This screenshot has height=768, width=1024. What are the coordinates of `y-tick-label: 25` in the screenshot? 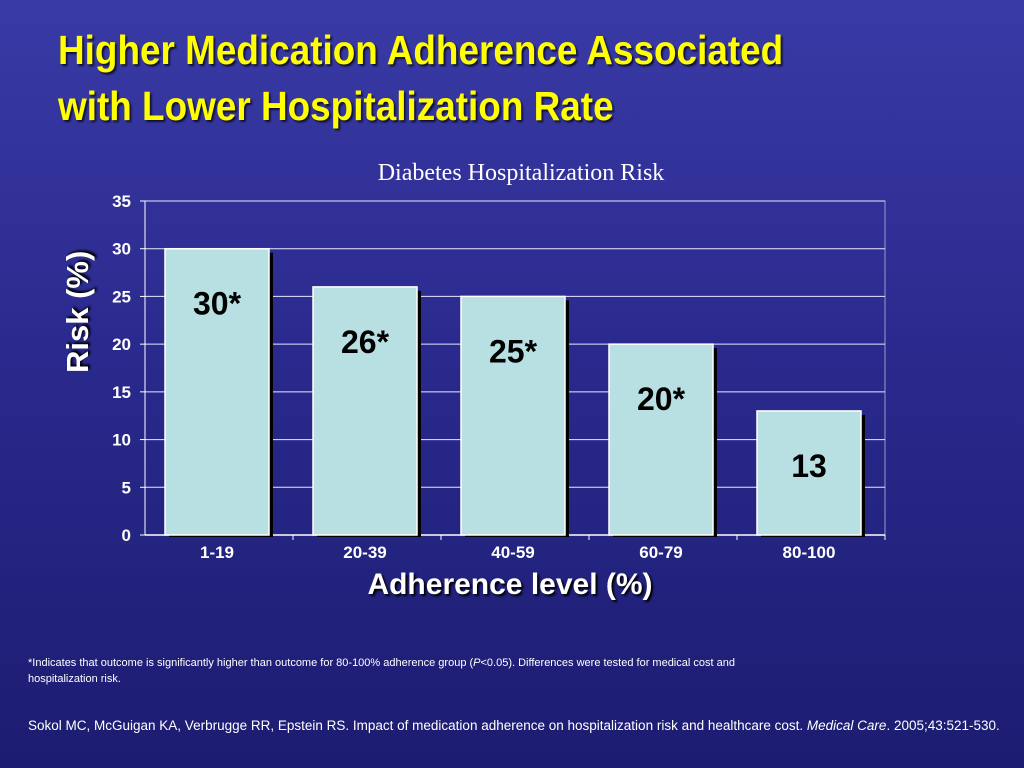 It's located at (121, 296).